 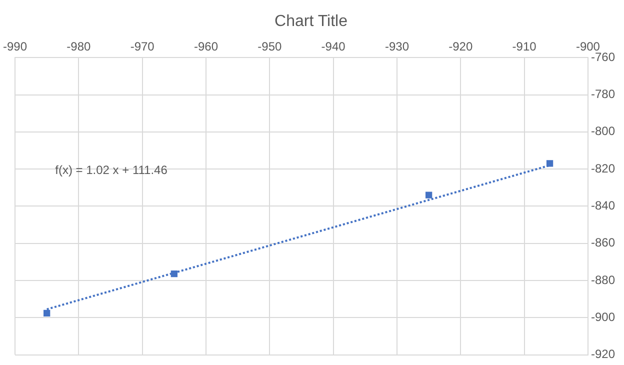 What do you see at coordinates (603, 243) in the screenshot?
I see `y-tick-label: -860` at bounding box center [603, 243].